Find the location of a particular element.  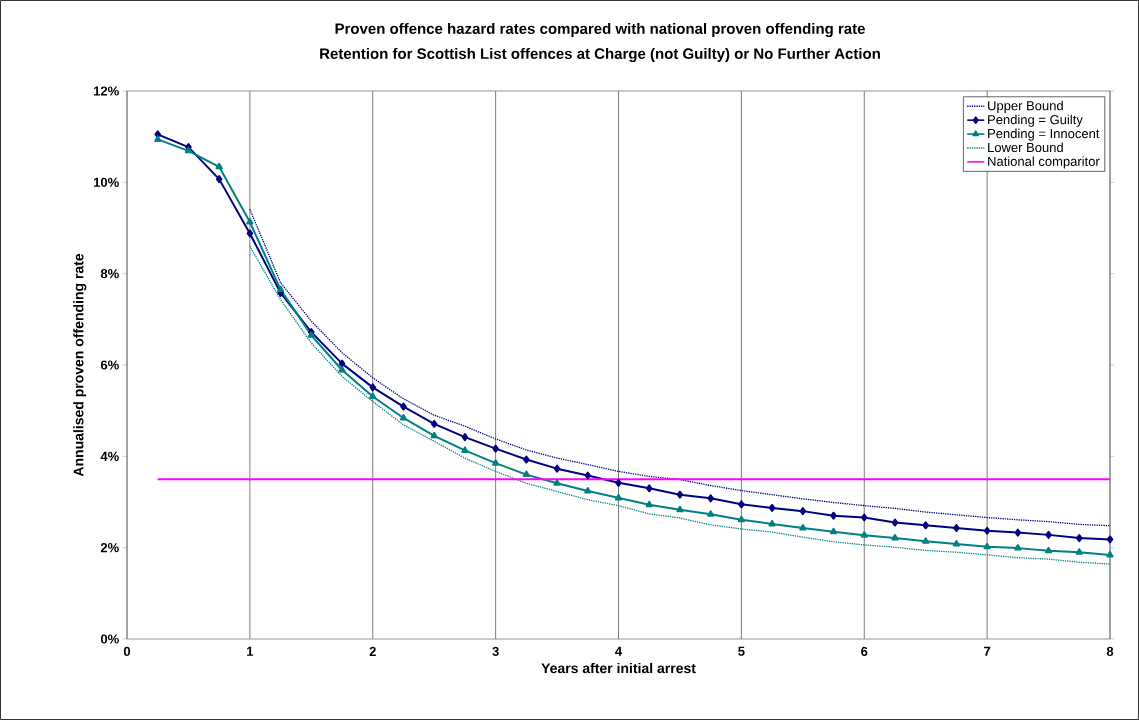

legend-label: National comparitor is located at coordinates (1044, 162).